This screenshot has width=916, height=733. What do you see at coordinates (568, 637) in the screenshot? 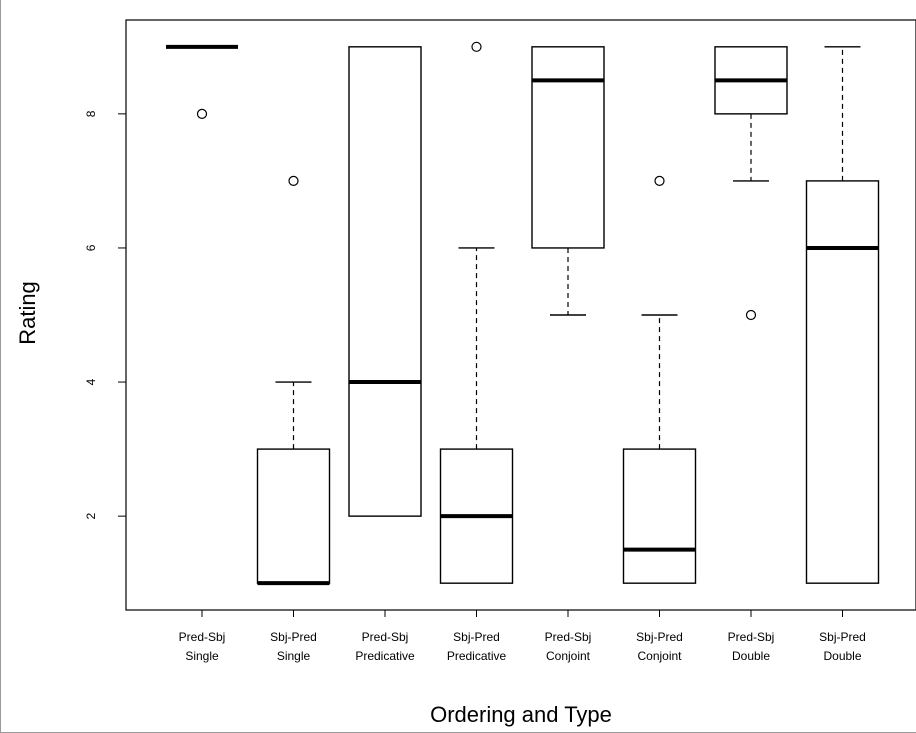
I see `x-tick-label-5-line-1: Pred-Sbj` at bounding box center [568, 637].